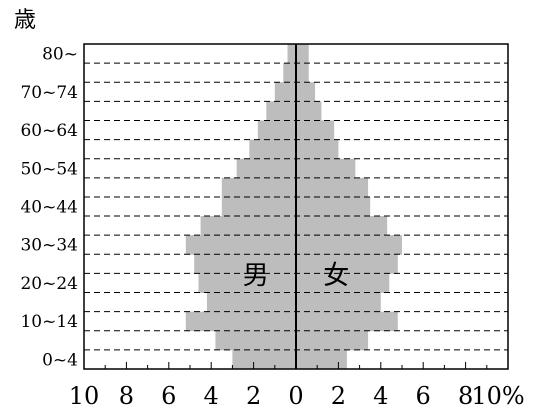 The image size is (554, 414). What do you see at coordinates (264, 359) in the screenshot?
I see `male-bar-0~4` at bounding box center [264, 359].